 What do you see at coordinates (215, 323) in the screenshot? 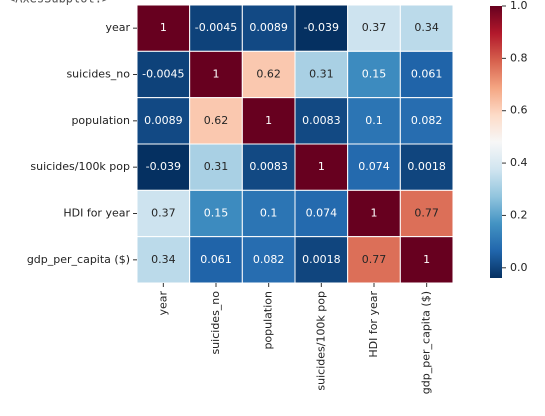
I see `x-tick-label: suicides_no` at bounding box center [215, 323].